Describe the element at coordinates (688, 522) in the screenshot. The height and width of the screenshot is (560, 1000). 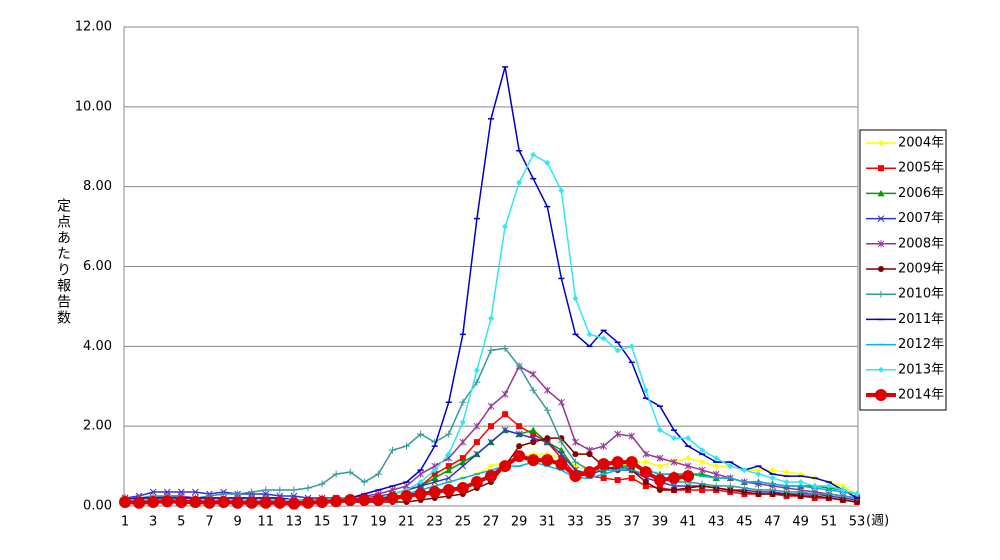
I see `x-tick-label: 41` at that location.